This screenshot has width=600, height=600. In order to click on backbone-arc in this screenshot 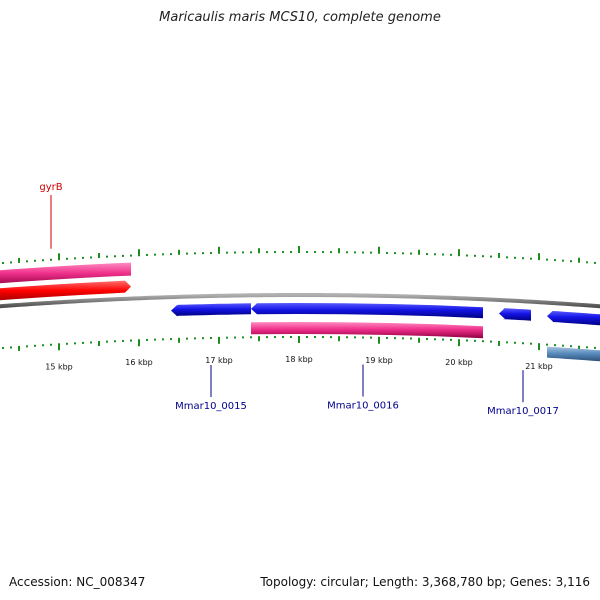, I will do `click(300, 301)`.